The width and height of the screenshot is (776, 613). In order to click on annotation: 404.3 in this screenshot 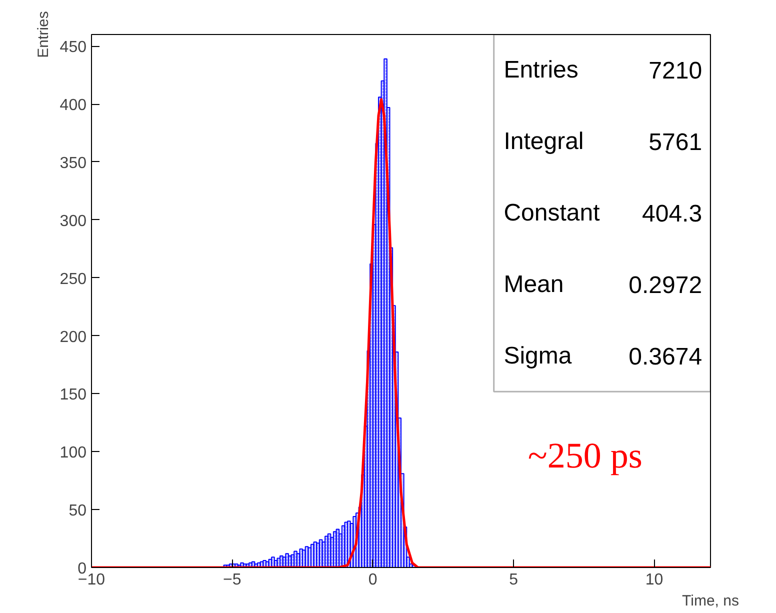, I will do `click(672, 214)`.